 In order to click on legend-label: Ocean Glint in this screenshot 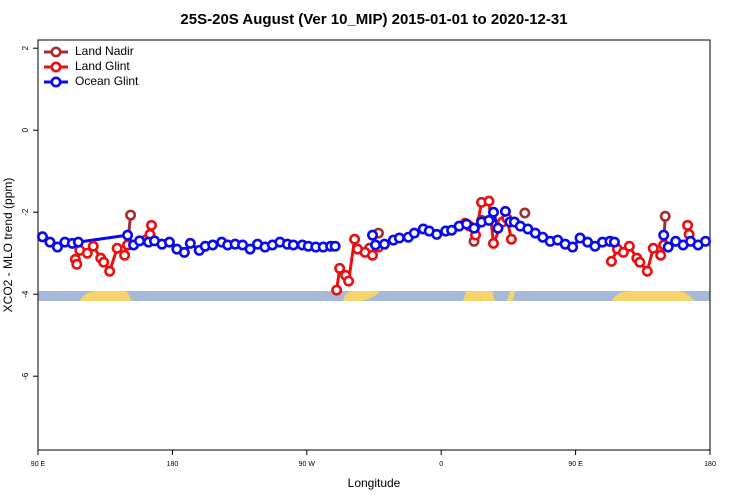, I will do `click(107, 81)`.